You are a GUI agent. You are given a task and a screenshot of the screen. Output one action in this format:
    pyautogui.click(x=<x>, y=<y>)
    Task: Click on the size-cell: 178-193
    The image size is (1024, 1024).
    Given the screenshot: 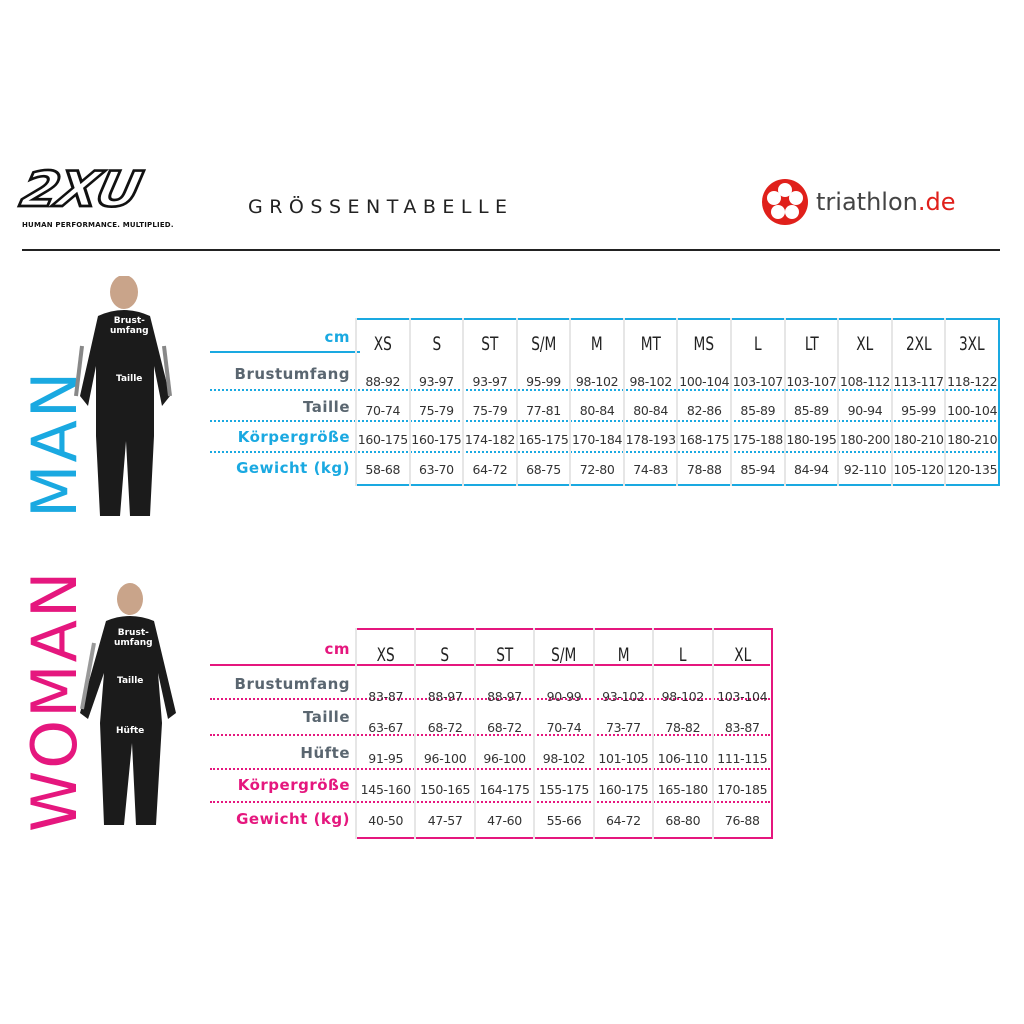 What is the action you would take?
    pyautogui.click(x=650, y=440)
    